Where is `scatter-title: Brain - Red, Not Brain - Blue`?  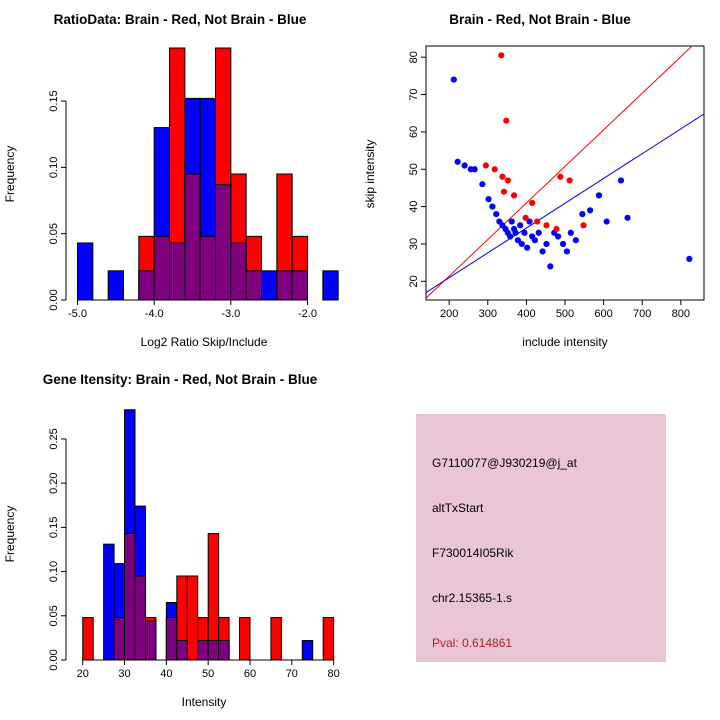
scatter-title: Brain - Red, Not Brain - Blue is located at coordinates (540, 19).